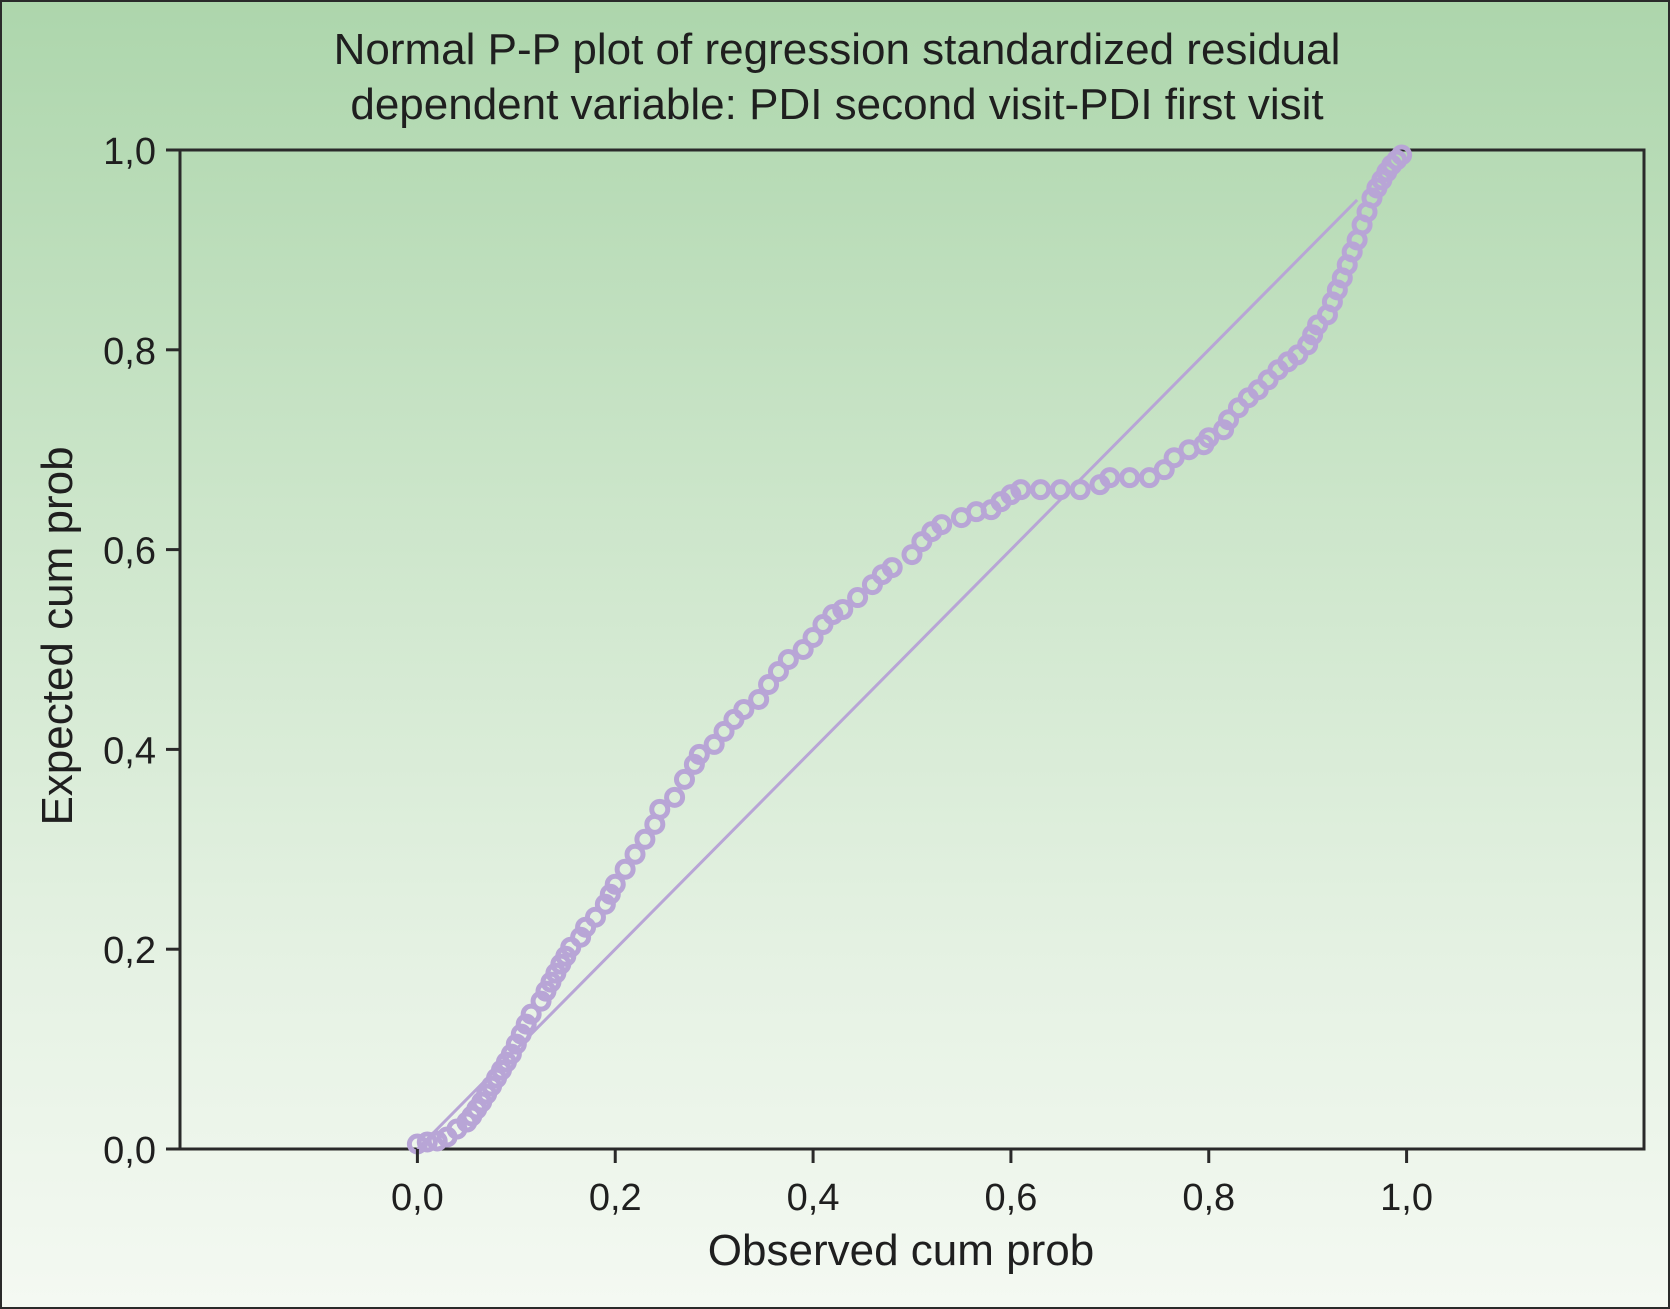 This screenshot has height=1309, width=1670. I want to click on x-tick-label: 0,8, so click(1208, 1198).